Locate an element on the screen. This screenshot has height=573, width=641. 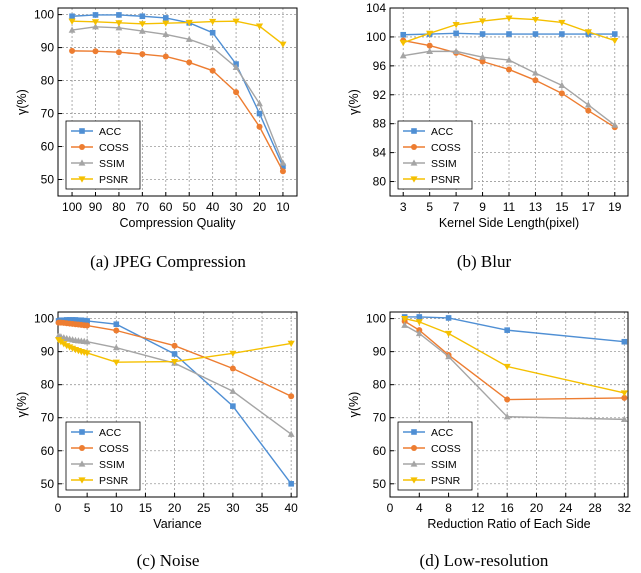
x-tick-label: 40 is located at coordinates (291, 508).